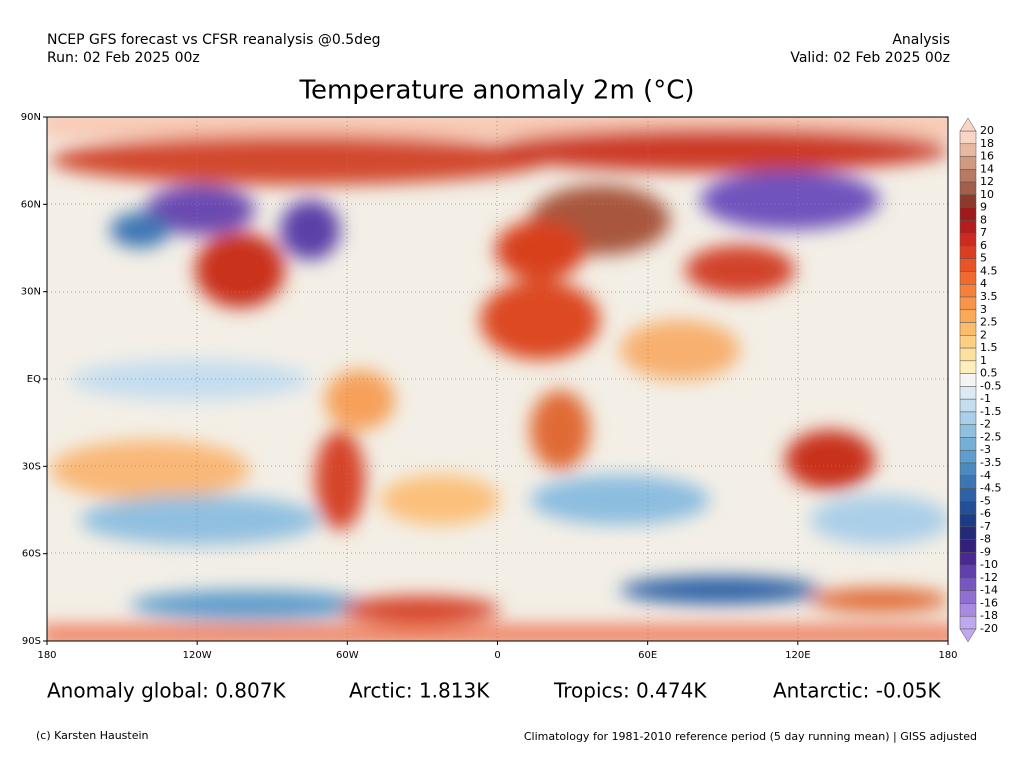 Image resolution: width=1024 pixels, height=768 pixels. I want to click on lat-label: 30N, so click(31, 292).